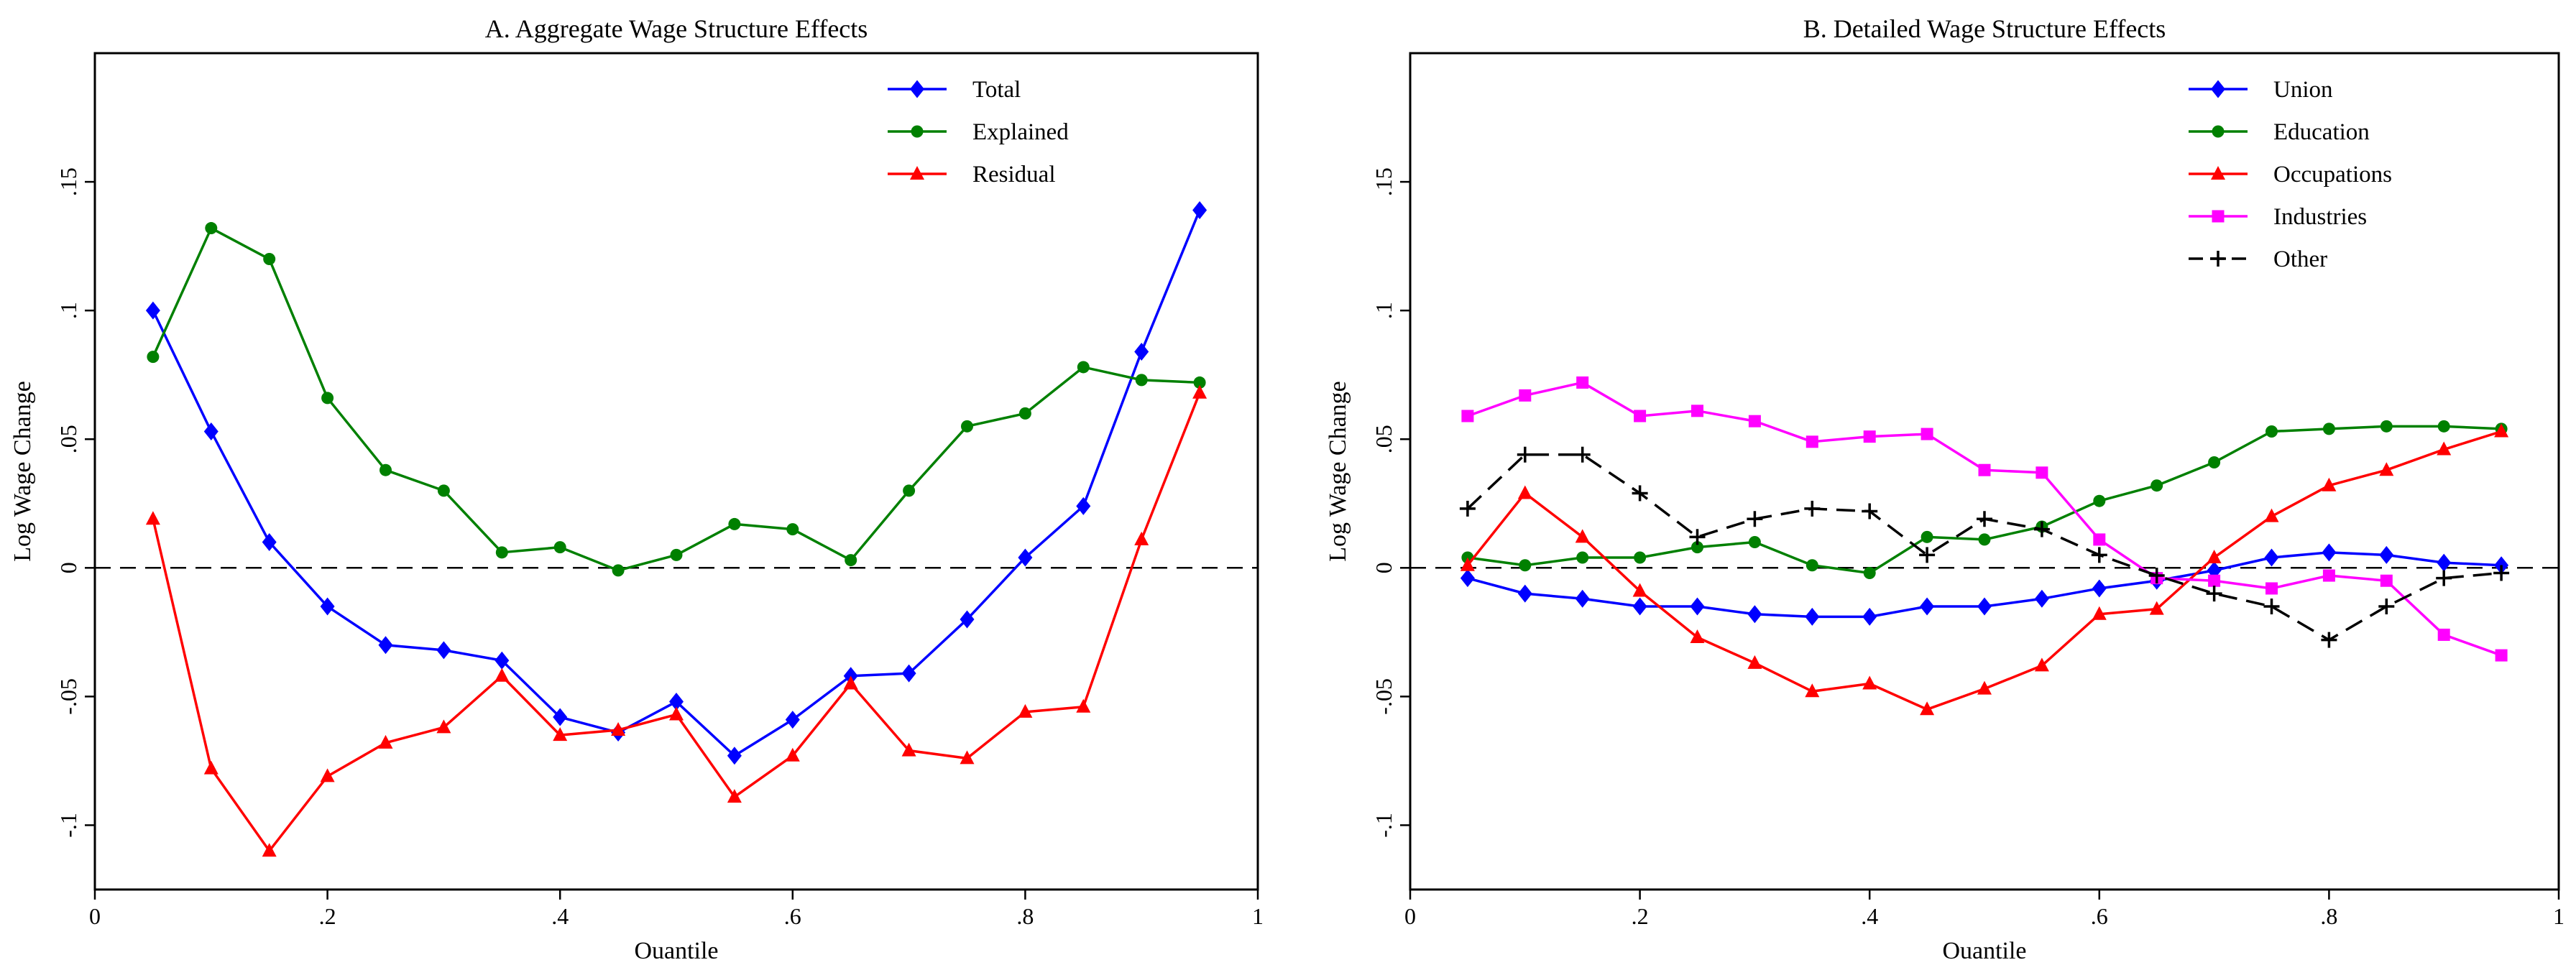 This screenshot has width=2576, height=970. I want to click on y-tick-label: .15, so click(1384, 181).